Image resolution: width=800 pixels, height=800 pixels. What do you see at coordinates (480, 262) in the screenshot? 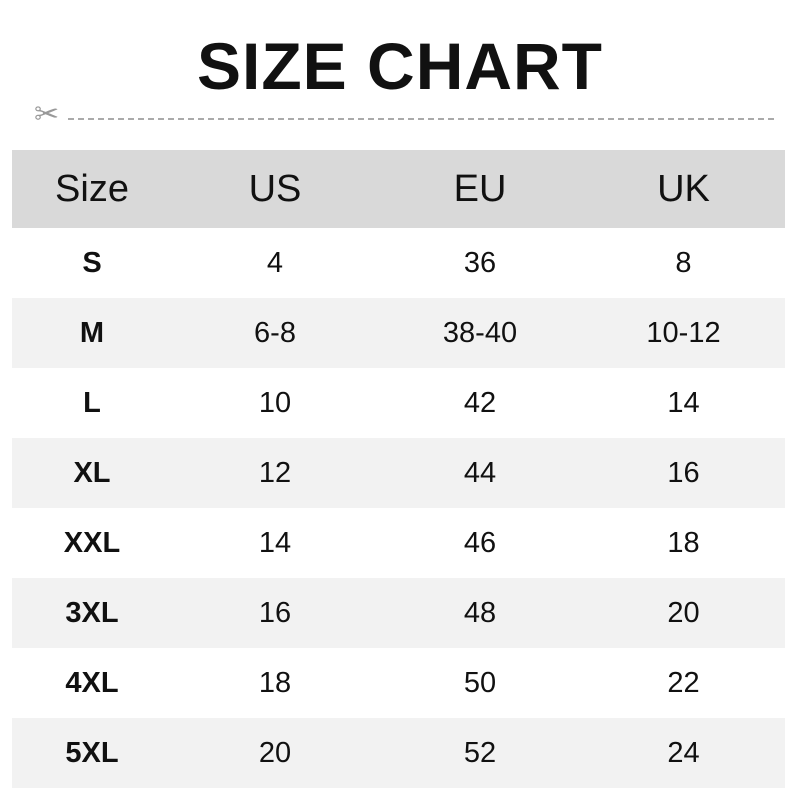
I see `cell-eu: 36` at bounding box center [480, 262].